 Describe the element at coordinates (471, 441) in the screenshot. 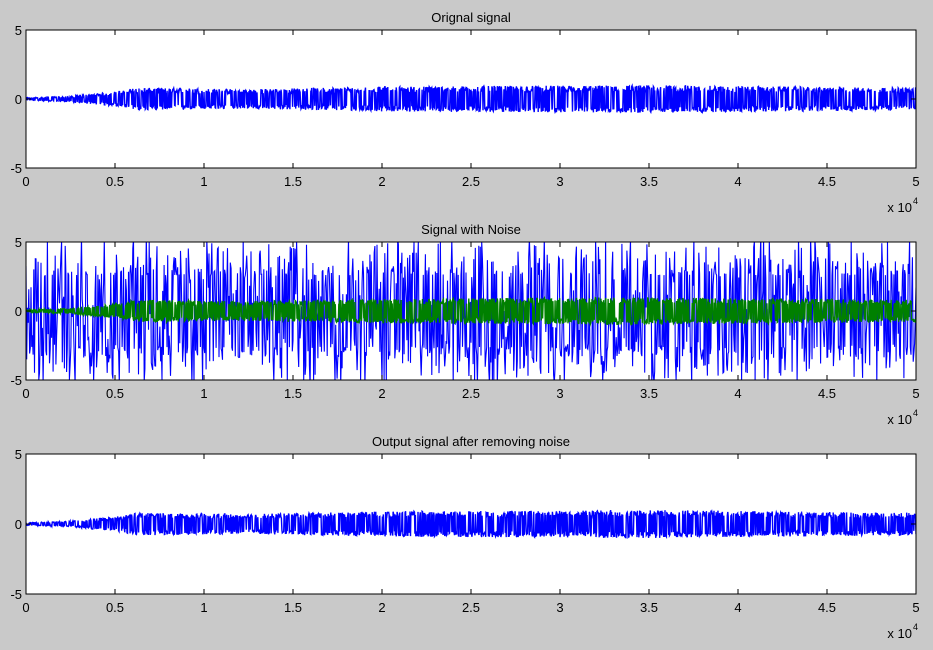

I see `subplot-title: Output signal after removing noise` at that location.